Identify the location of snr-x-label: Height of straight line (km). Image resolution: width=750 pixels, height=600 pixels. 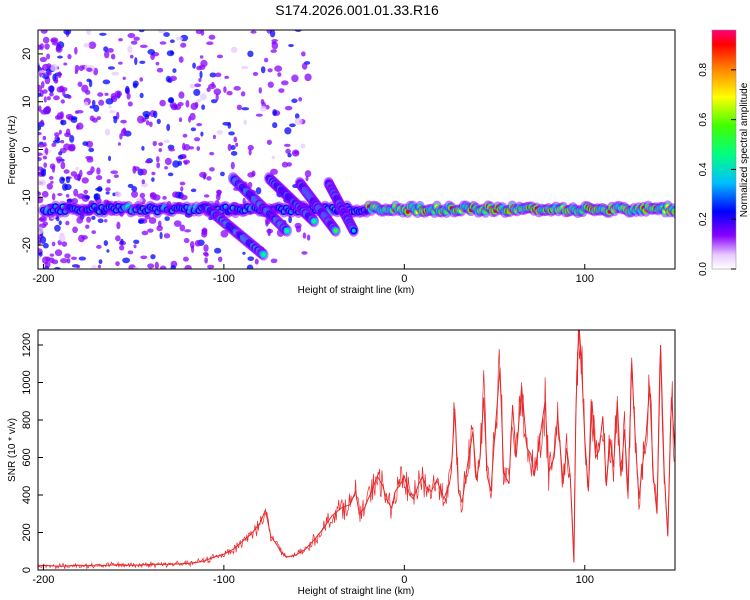
(356, 591).